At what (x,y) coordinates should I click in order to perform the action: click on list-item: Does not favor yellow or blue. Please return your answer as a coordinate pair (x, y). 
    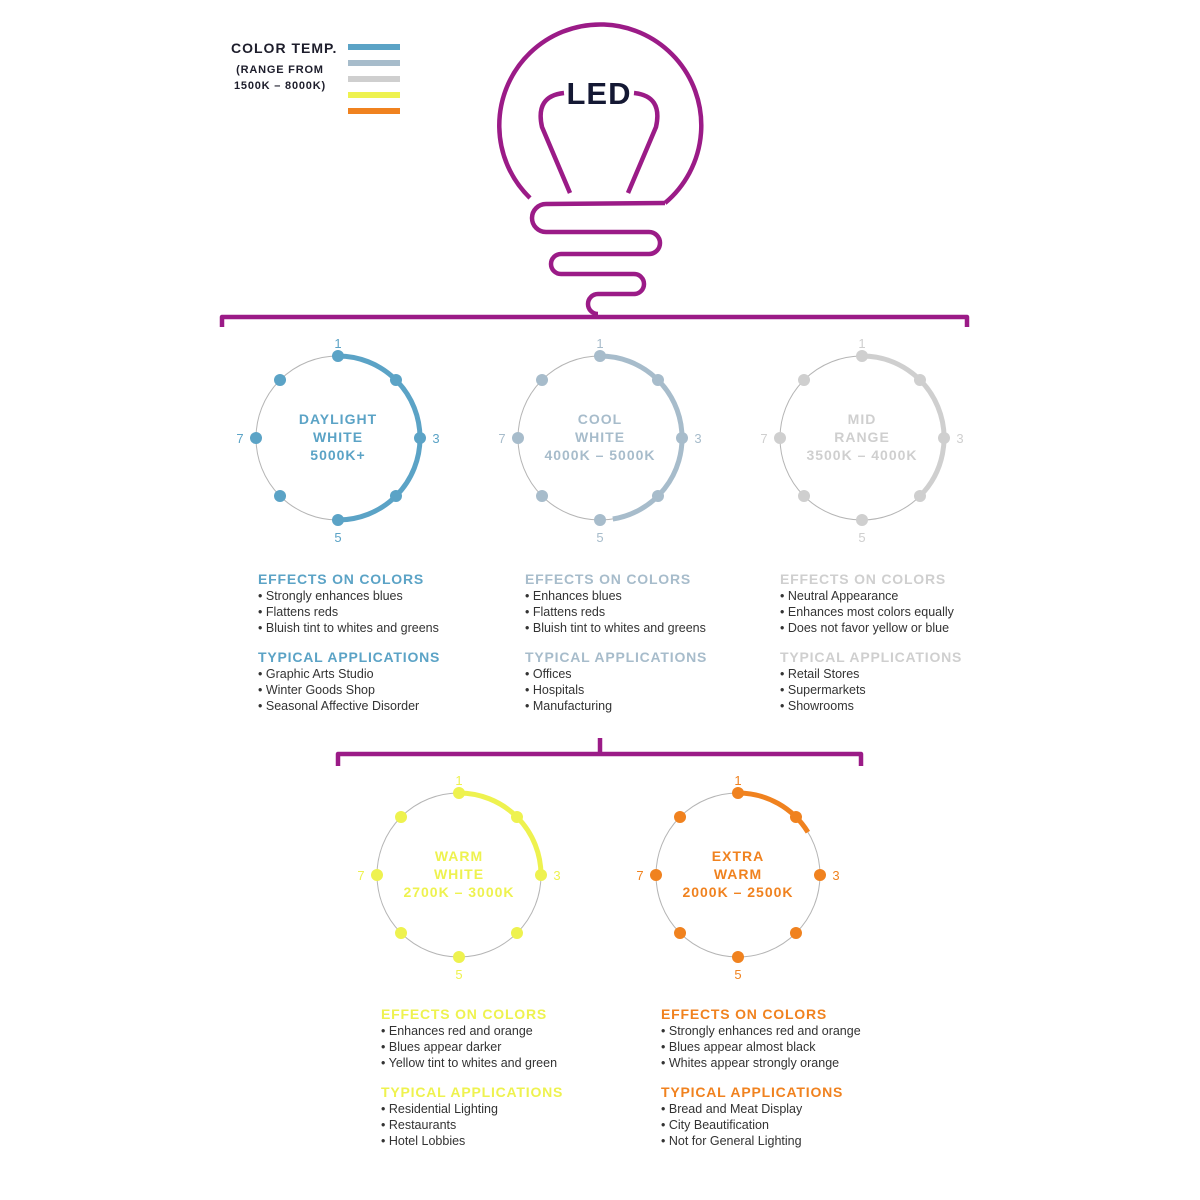
    Looking at the image, I should click on (871, 628).